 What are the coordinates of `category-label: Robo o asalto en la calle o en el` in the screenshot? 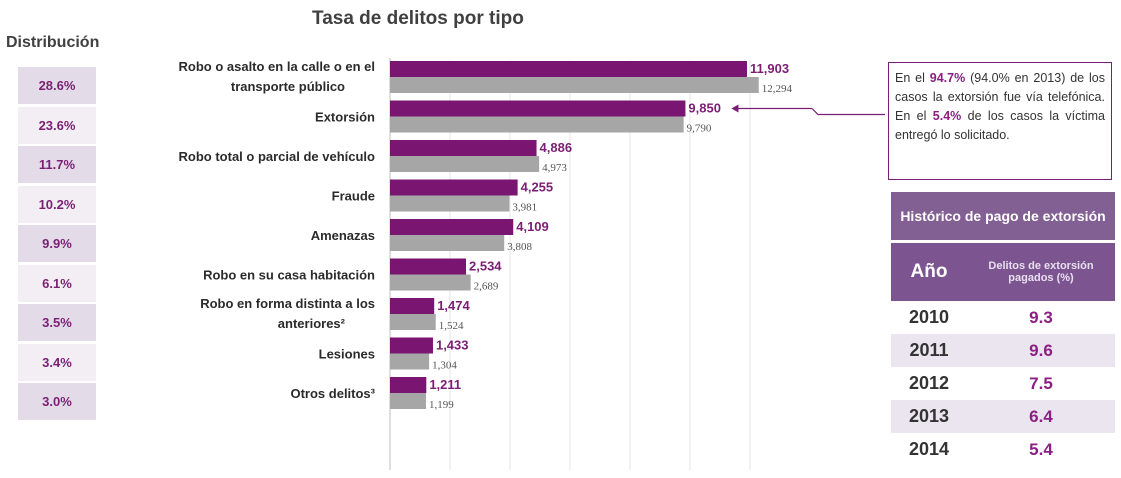 It's located at (277, 66).